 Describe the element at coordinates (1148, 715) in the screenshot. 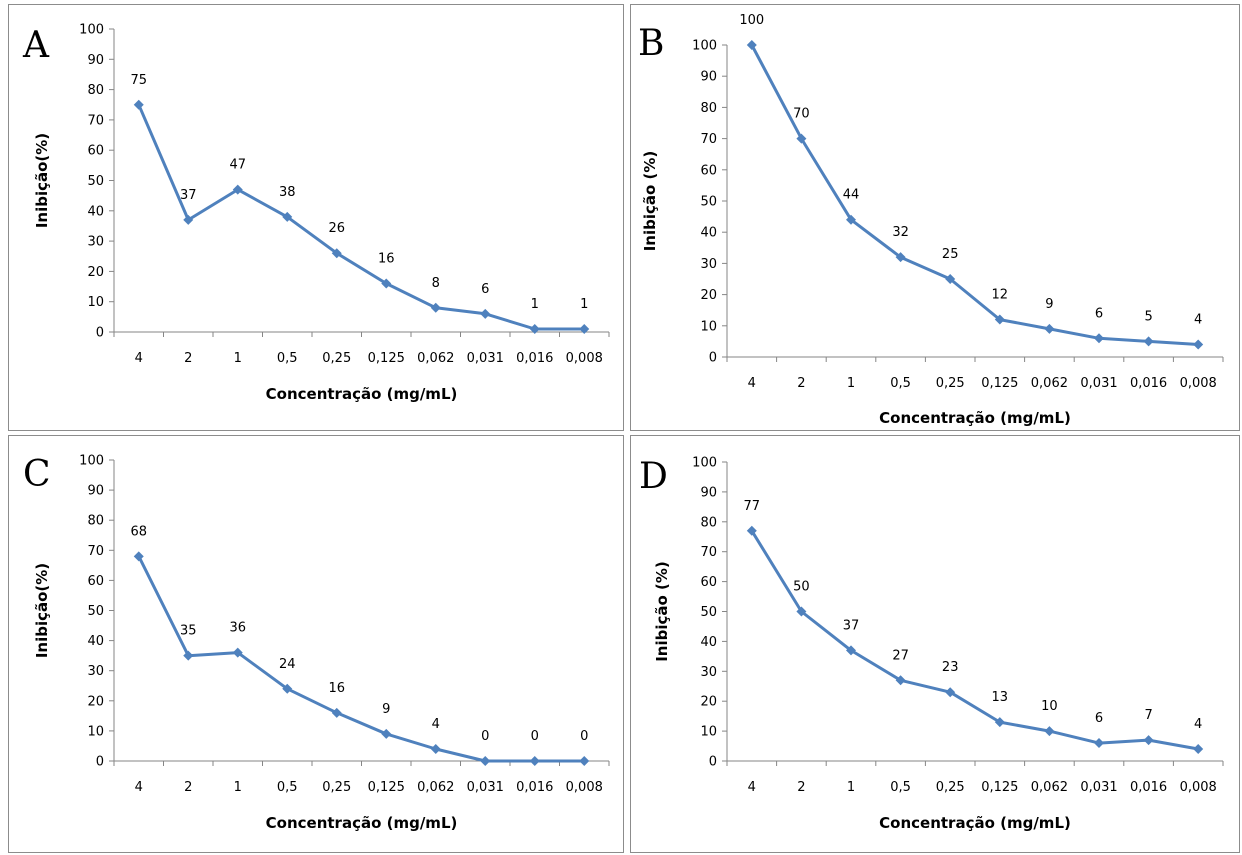

I see `data-label: 7` at that location.